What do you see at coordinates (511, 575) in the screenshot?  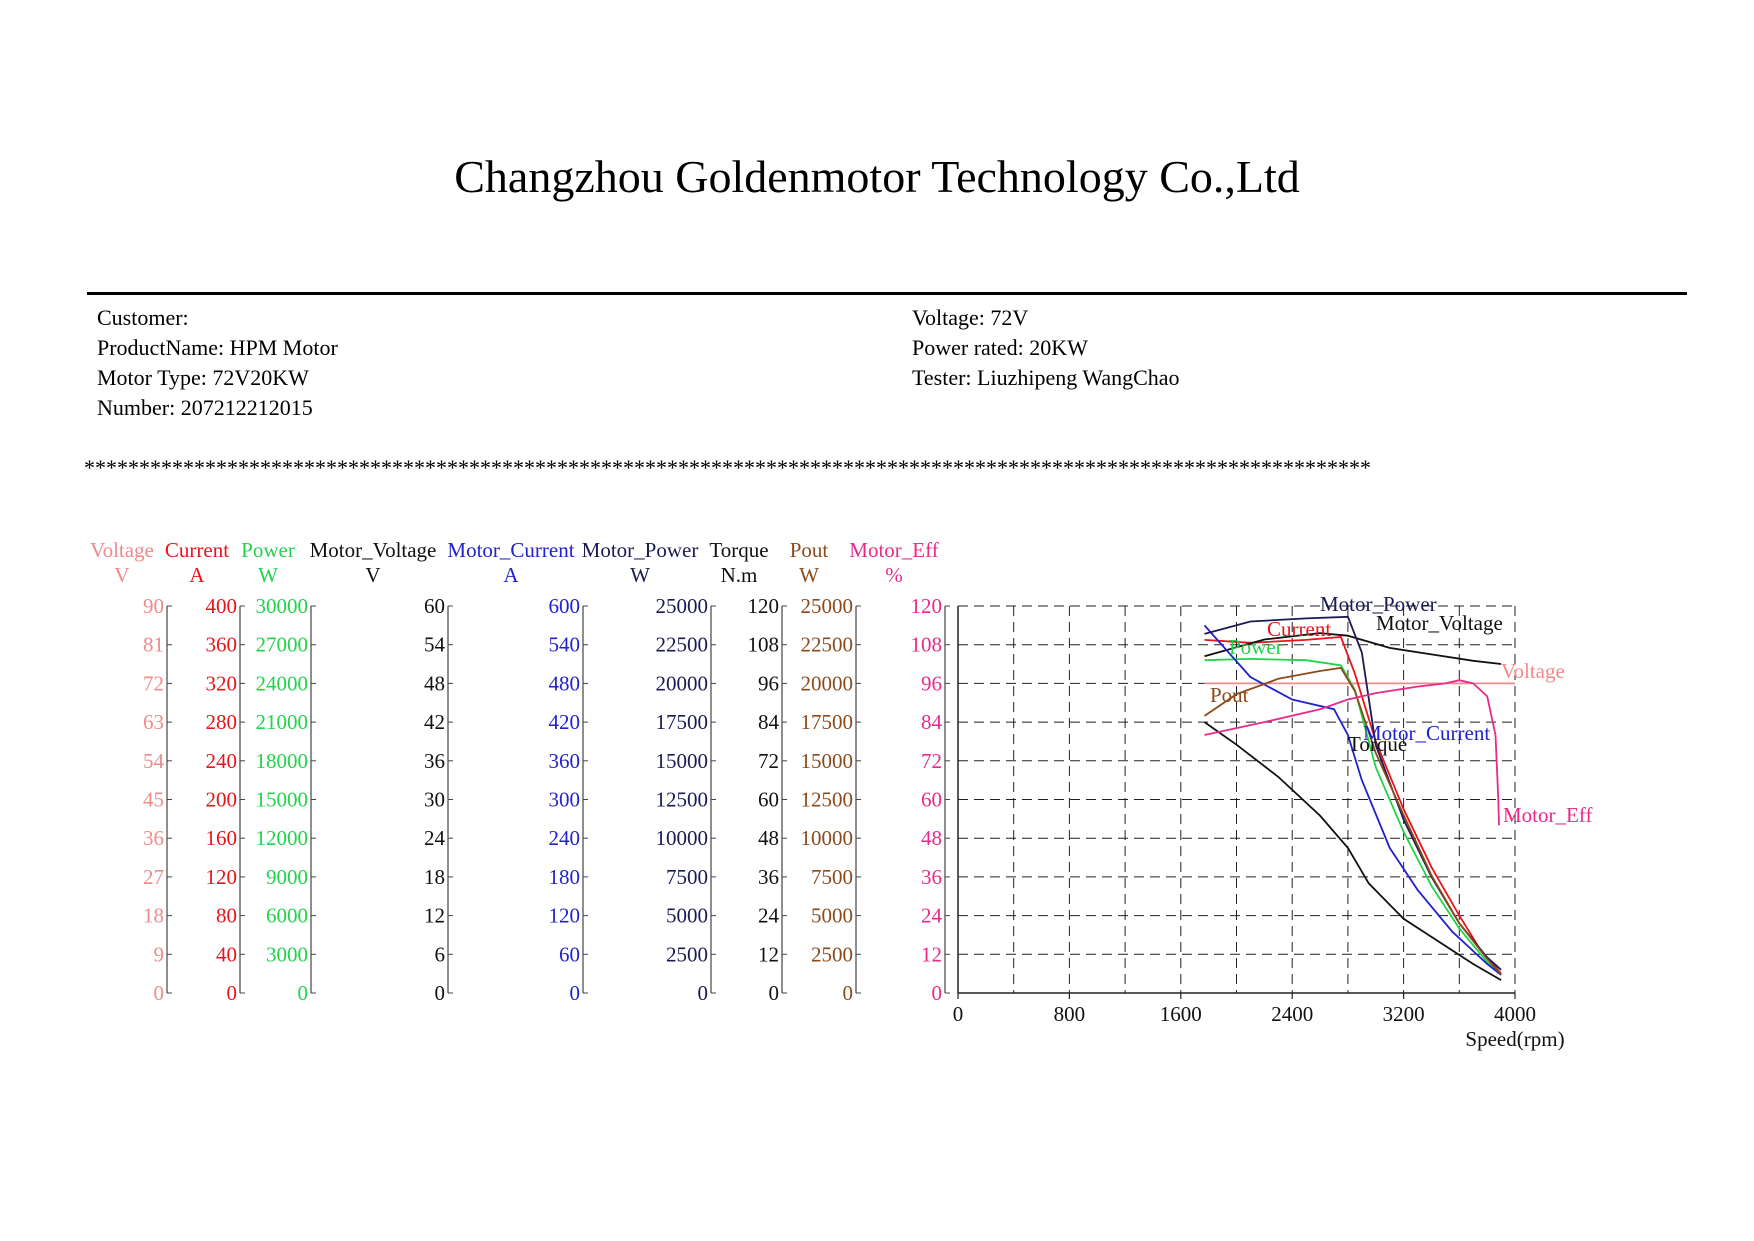 I see `axis-unit-motor_current: A` at bounding box center [511, 575].